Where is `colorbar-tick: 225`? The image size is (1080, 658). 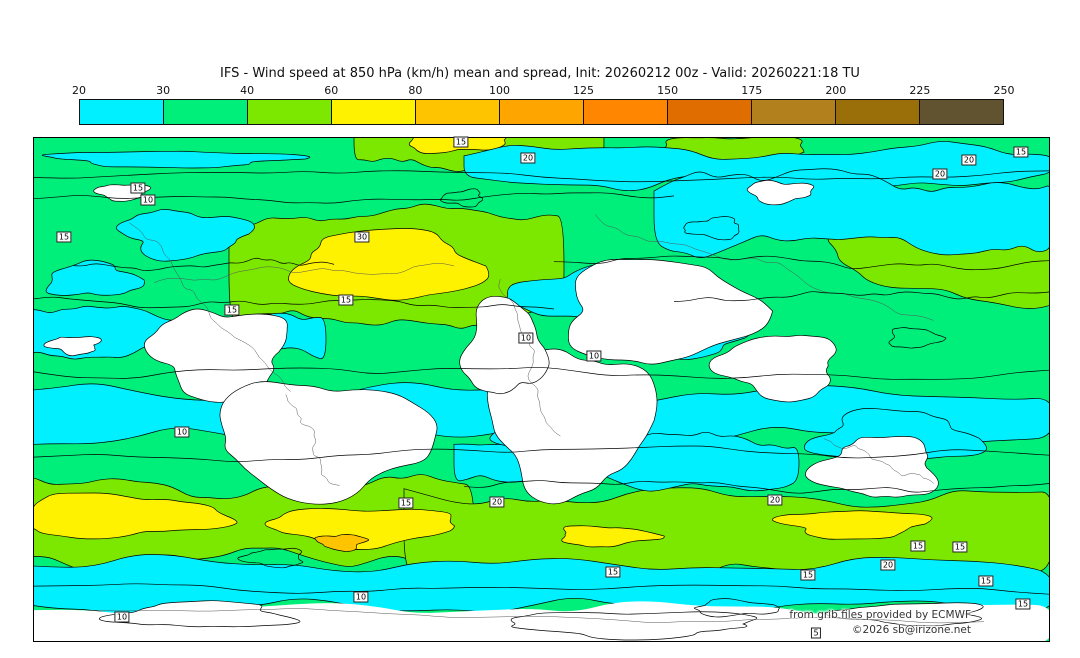 colorbar-tick: 225 is located at coordinates (920, 90).